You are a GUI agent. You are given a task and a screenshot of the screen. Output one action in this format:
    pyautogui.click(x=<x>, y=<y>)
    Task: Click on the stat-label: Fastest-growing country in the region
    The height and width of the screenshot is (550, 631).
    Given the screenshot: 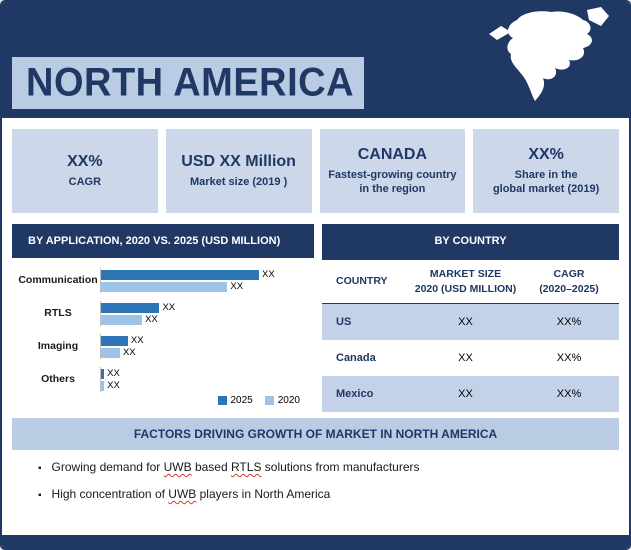 What is the action you would take?
    pyautogui.click(x=392, y=181)
    